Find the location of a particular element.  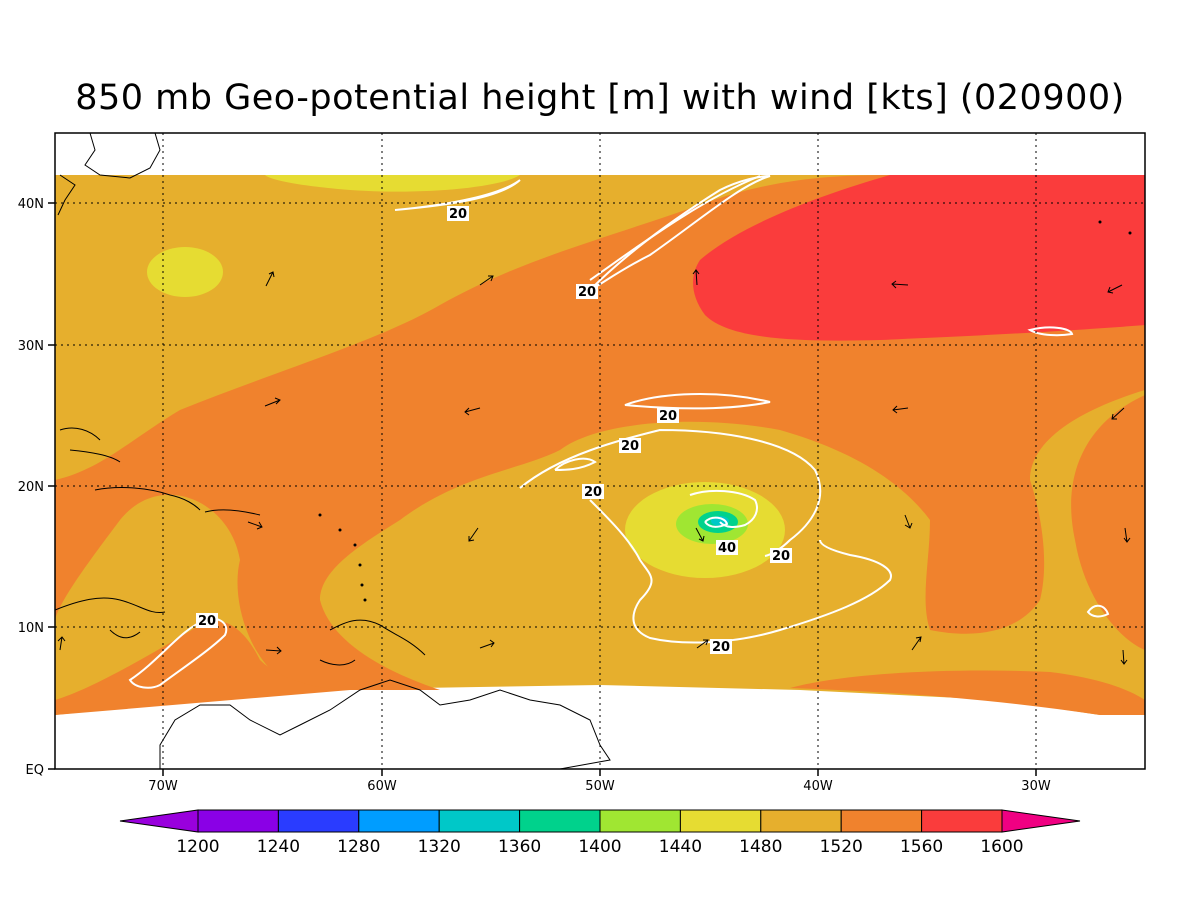

colorbar-level-label: 1200 is located at coordinates (197, 847).